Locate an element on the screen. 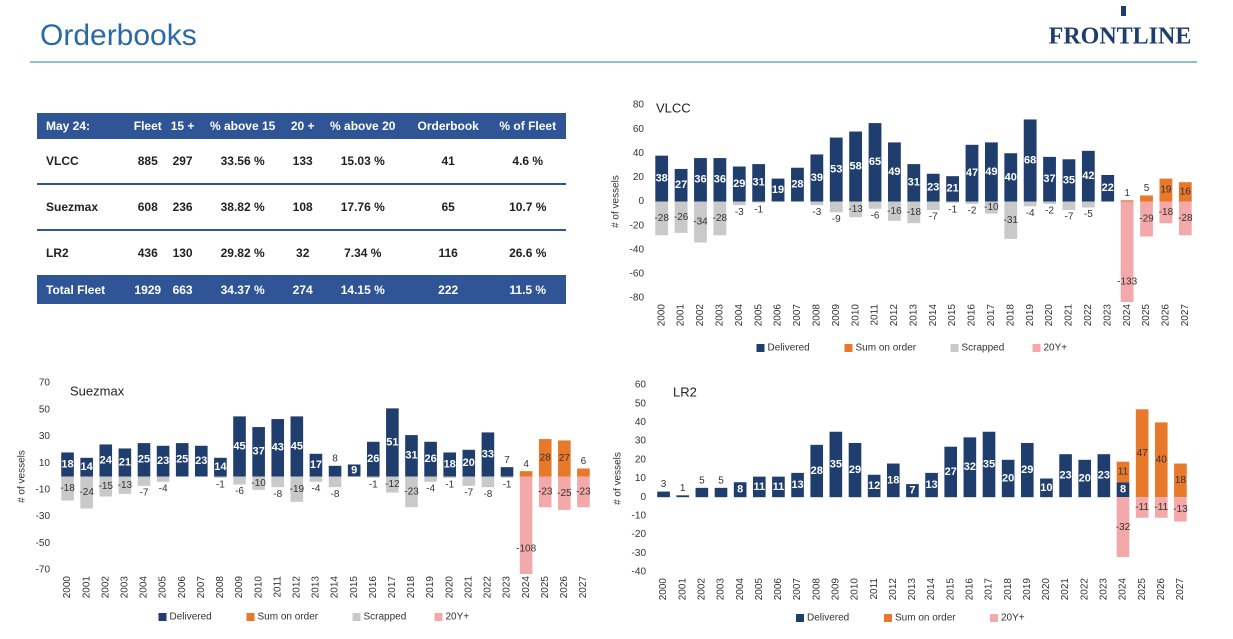 The width and height of the screenshot is (1233, 639). data-label: -18 is located at coordinates (914, 212).